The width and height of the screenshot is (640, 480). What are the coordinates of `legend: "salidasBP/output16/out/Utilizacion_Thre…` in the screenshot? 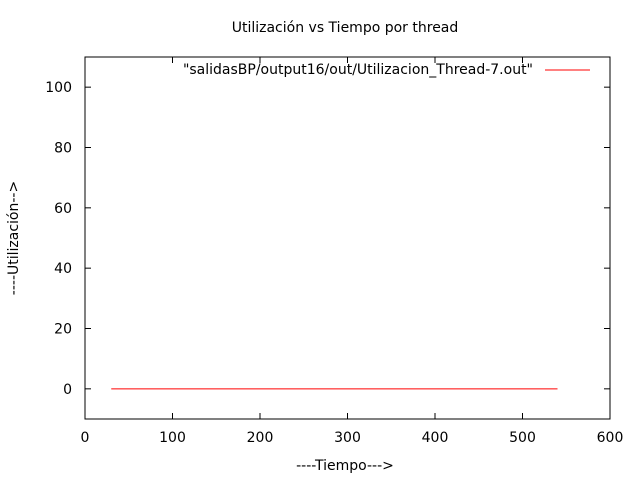 It's located at (386, 70).